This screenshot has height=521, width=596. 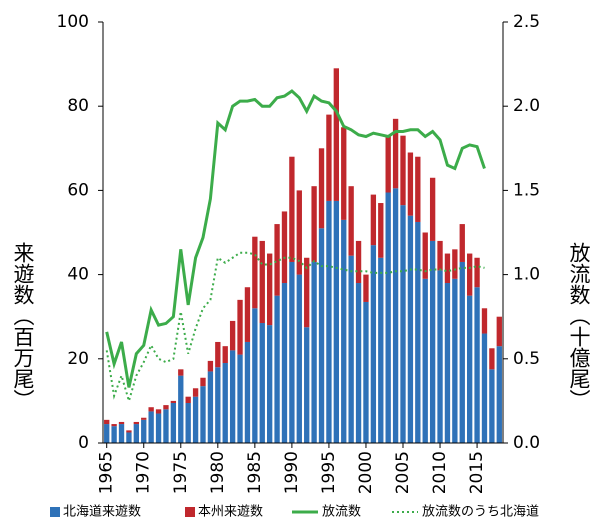 I want to click on x-tick-label: 2005, so click(x=403, y=472).